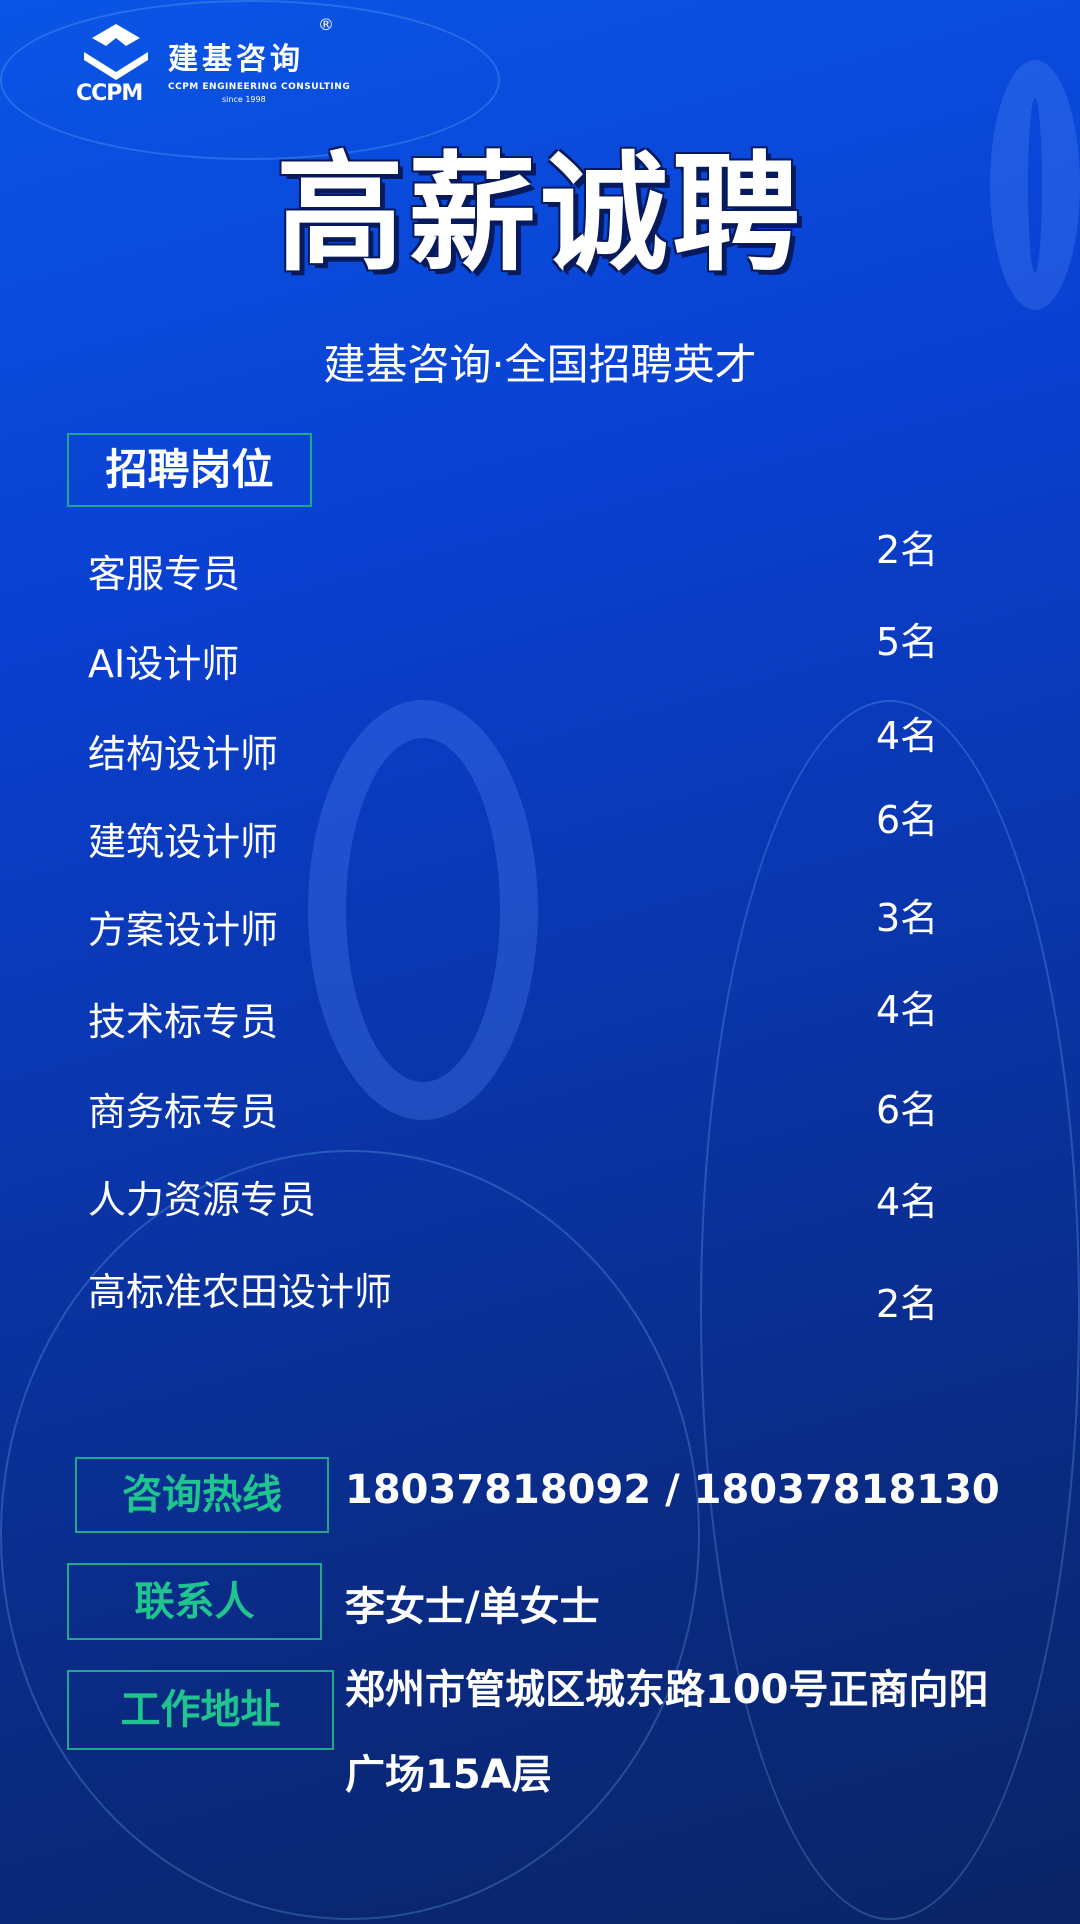 The height and width of the screenshot is (1924, 1080). I want to click on job-count: 3名, so click(907, 918).